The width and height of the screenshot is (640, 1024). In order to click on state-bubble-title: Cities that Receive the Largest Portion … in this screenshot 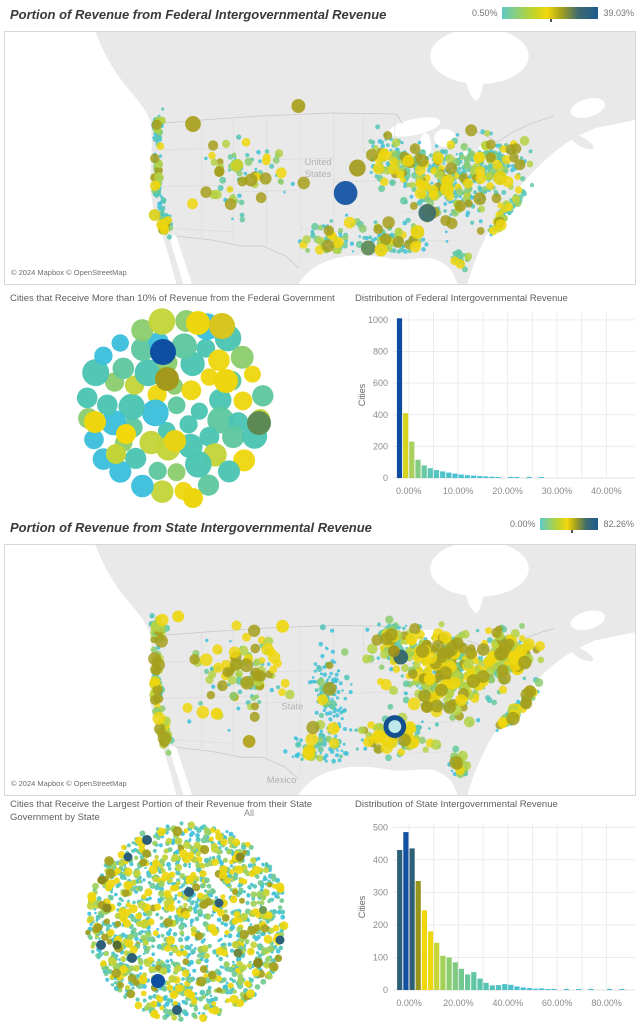, I will do `click(161, 811)`.